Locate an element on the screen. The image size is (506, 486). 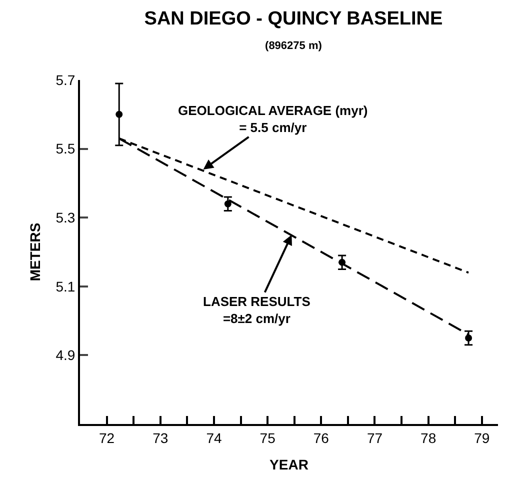
y-tick-label: 5.7 is located at coordinates (66, 80).